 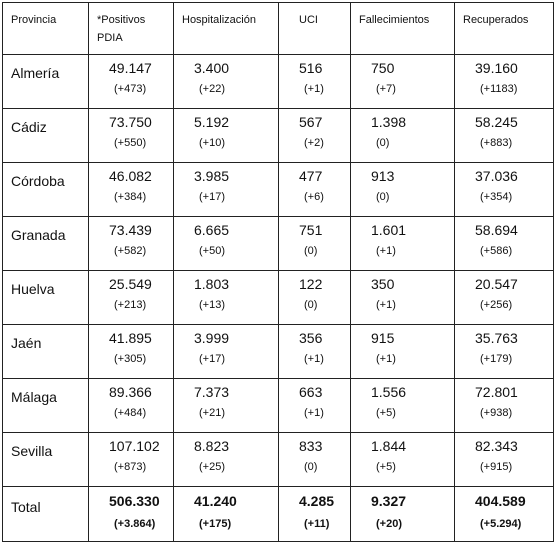 What do you see at coordinates (212, 230) in the screenshot?
I see `hospitalizacion-value: 6.665` at bounding box center [212, 230].